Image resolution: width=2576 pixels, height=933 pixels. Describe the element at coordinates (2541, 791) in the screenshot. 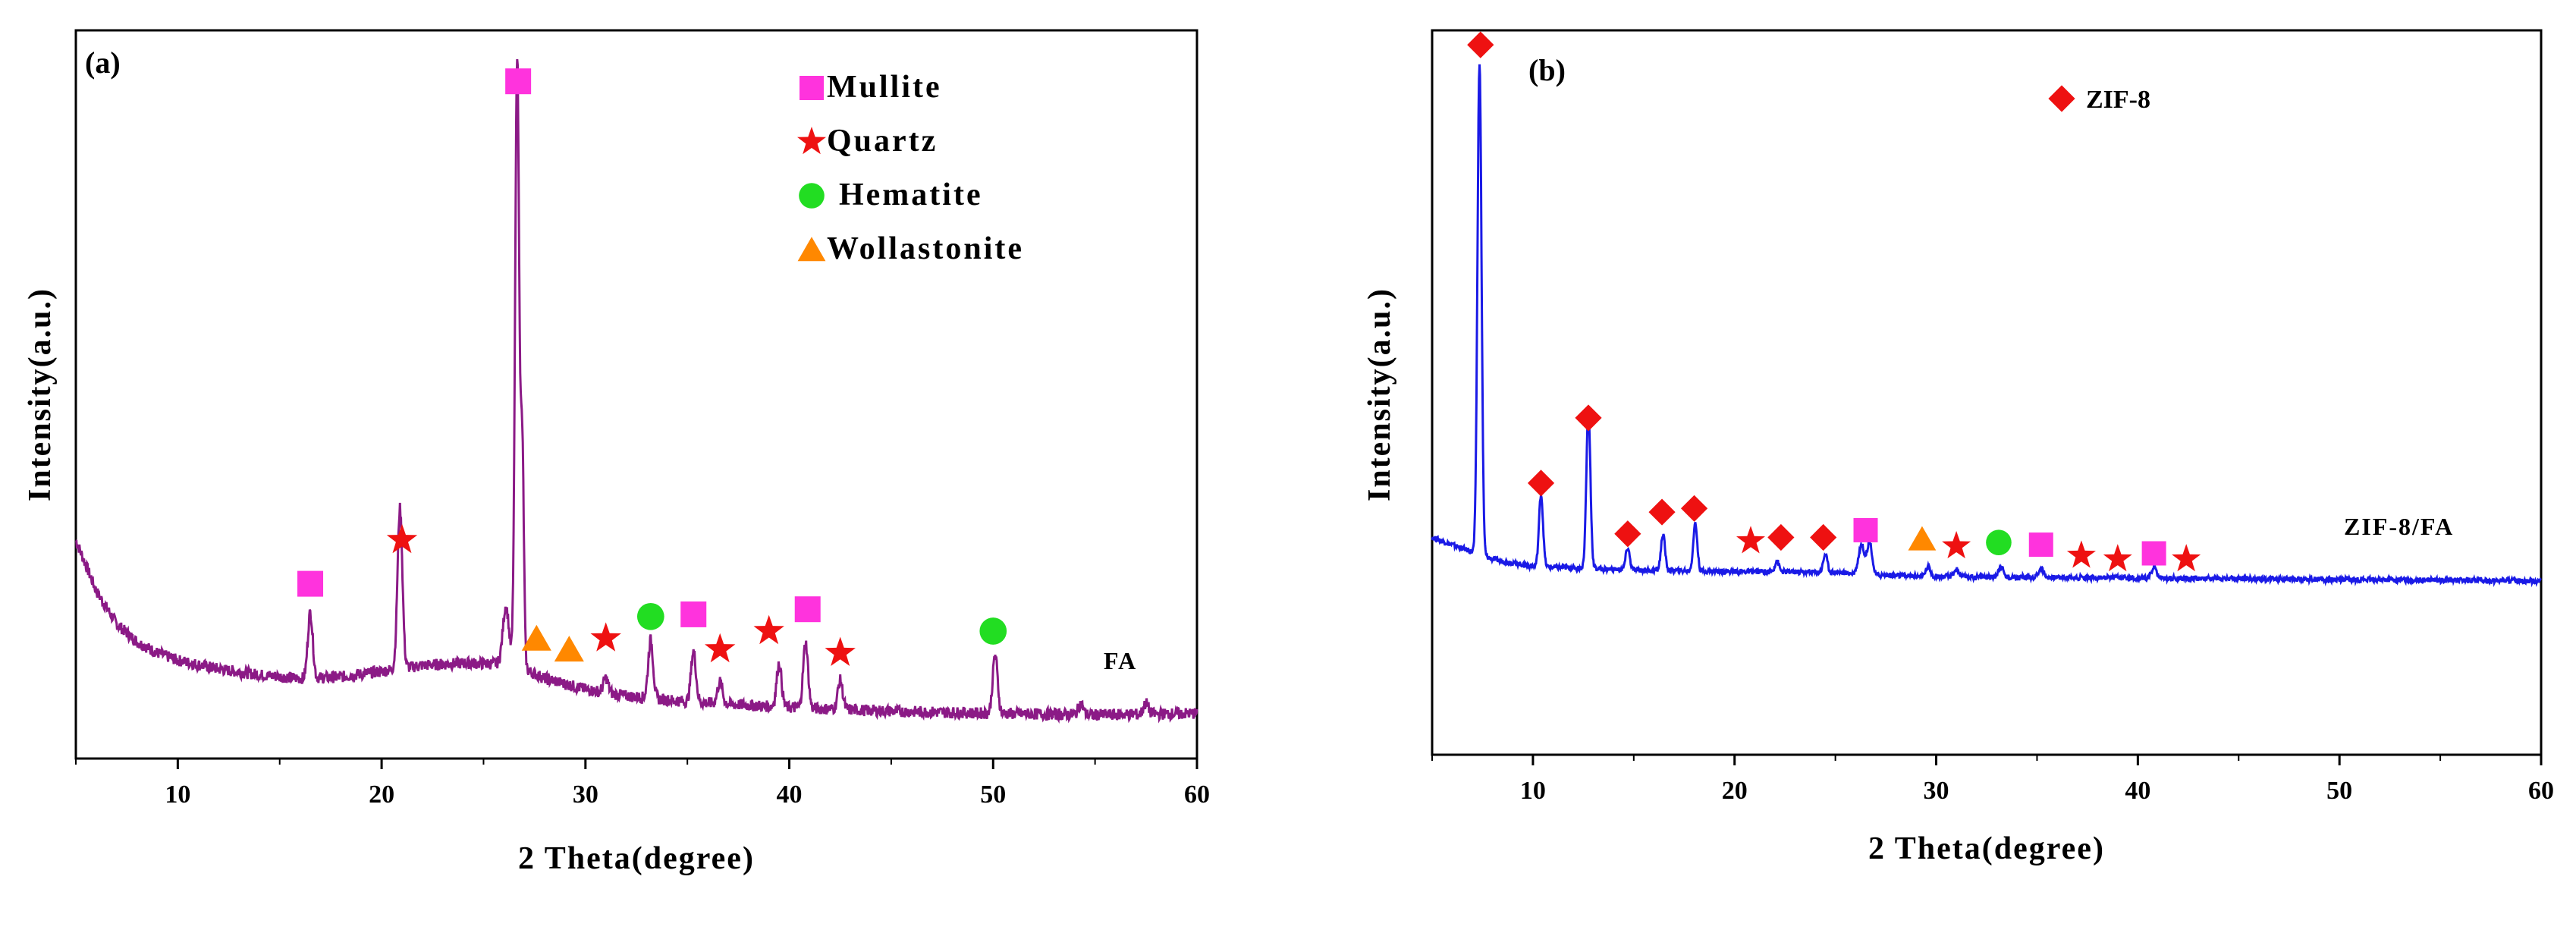

I see `panel-b-x-tick-label-60: 60` at that location.